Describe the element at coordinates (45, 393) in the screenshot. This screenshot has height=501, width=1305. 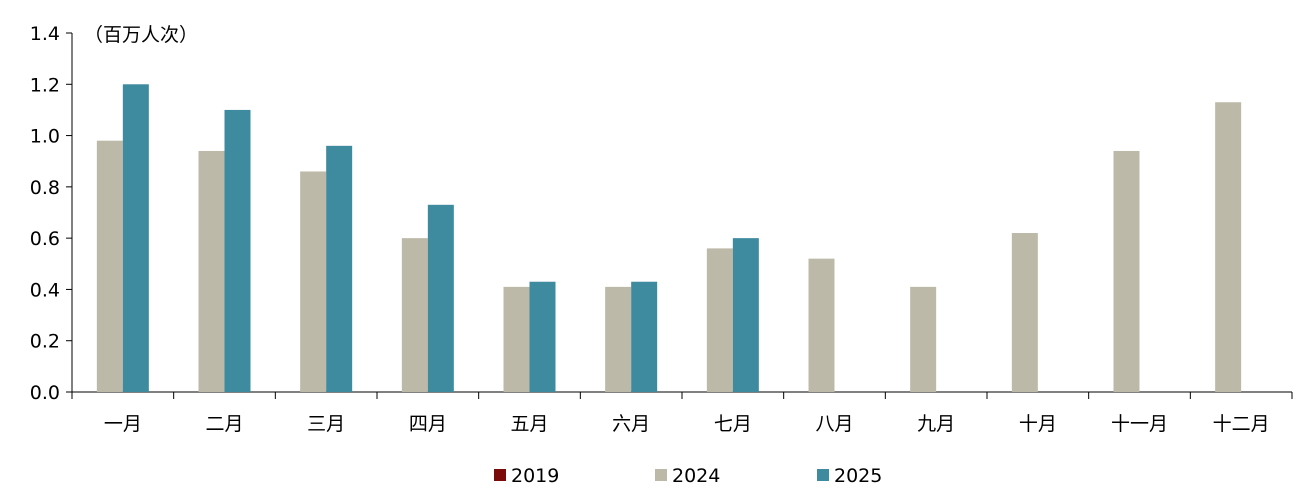
I see `y-tick-label: 0.0` at that location.